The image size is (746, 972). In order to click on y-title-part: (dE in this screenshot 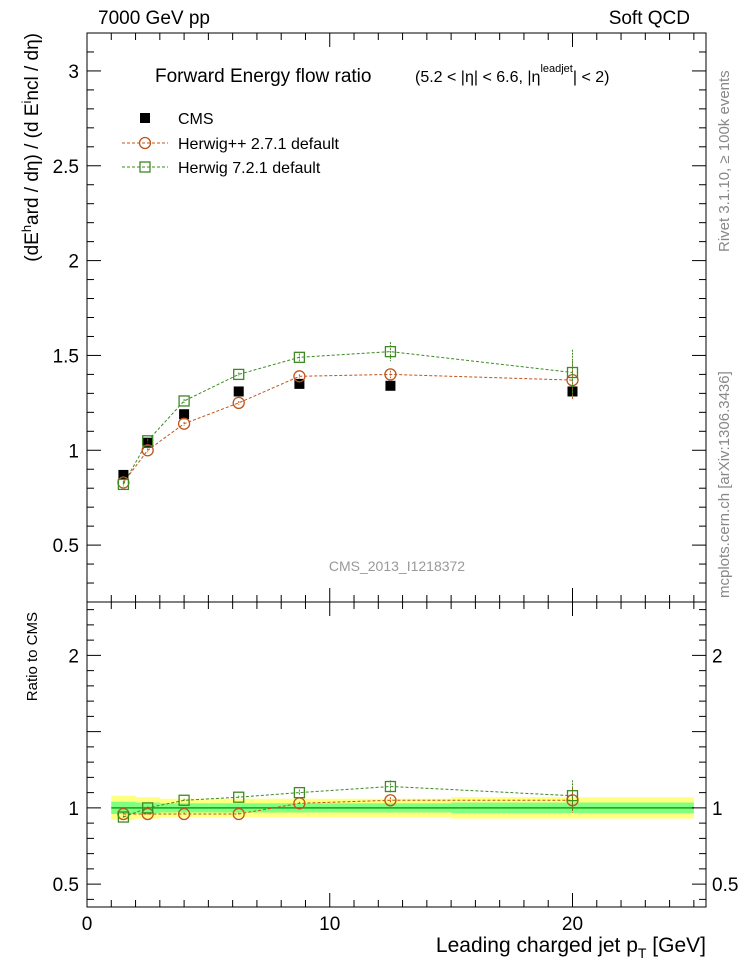, I will do `click(32, 247)`.